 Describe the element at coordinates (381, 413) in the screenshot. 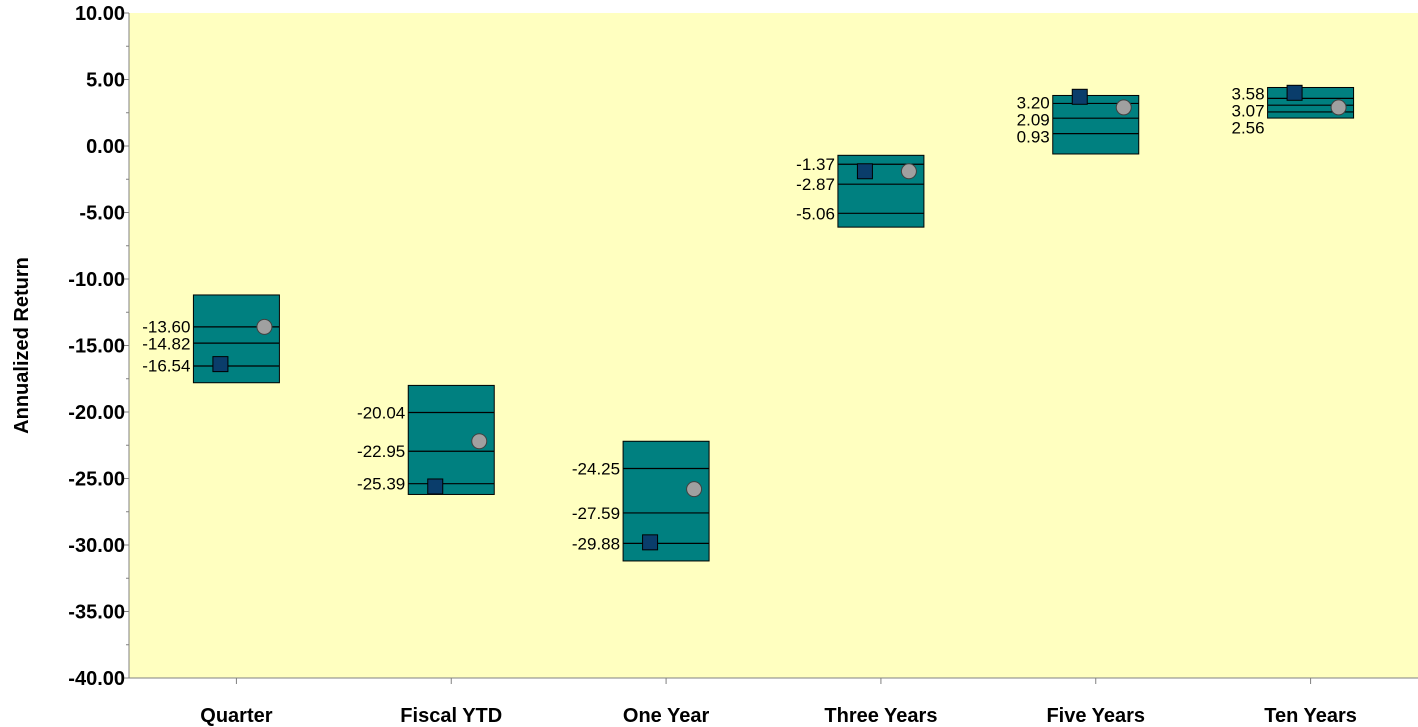

I see `quartile-label: -20.04` at that location.